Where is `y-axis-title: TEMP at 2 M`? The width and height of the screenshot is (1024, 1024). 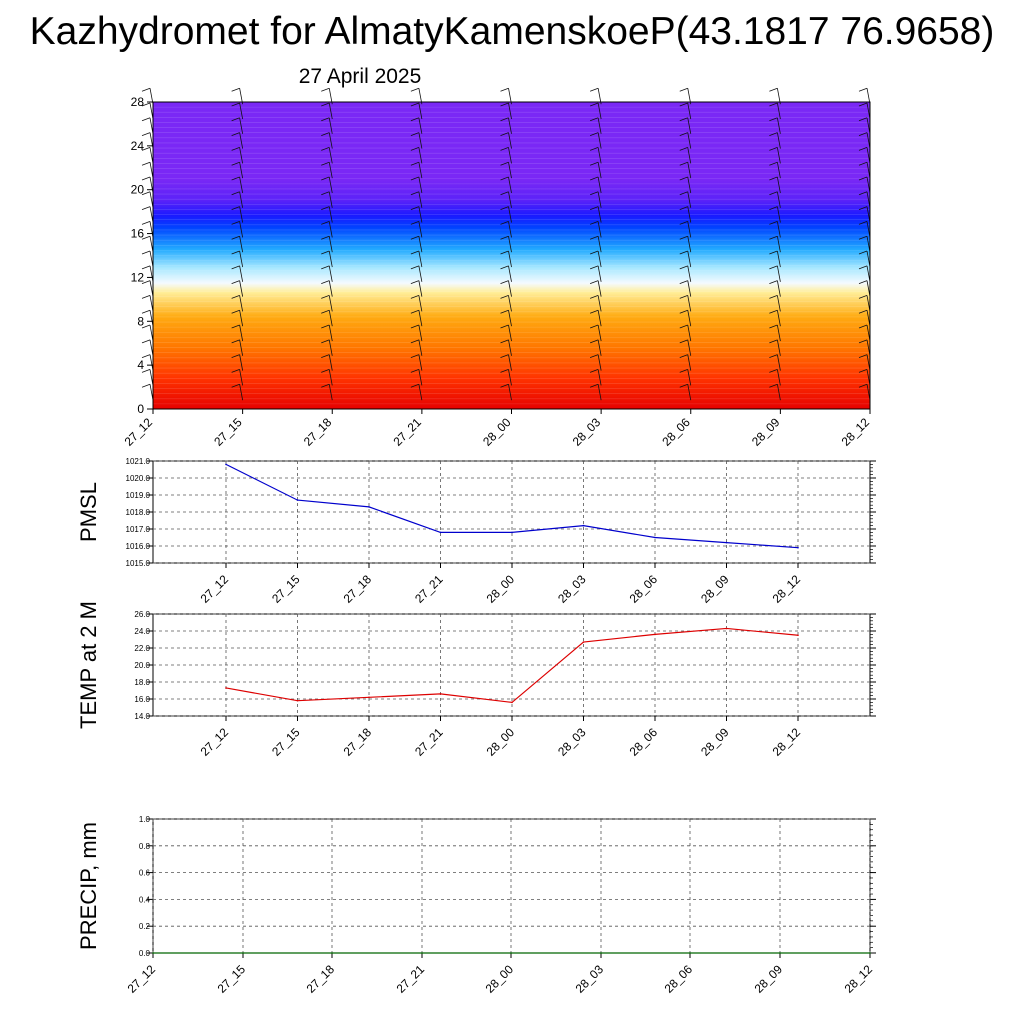 y-axis-title: TEMP at 2 M is located at coordinates (88, 665).